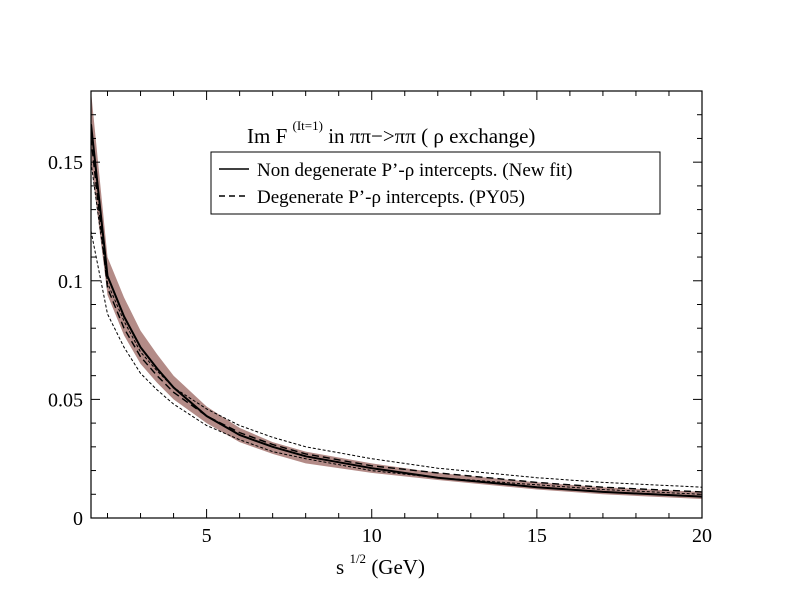 Image resolution: width=790 pixels, height=610 pixels. I want to click on legend-box, so click(435, 183).